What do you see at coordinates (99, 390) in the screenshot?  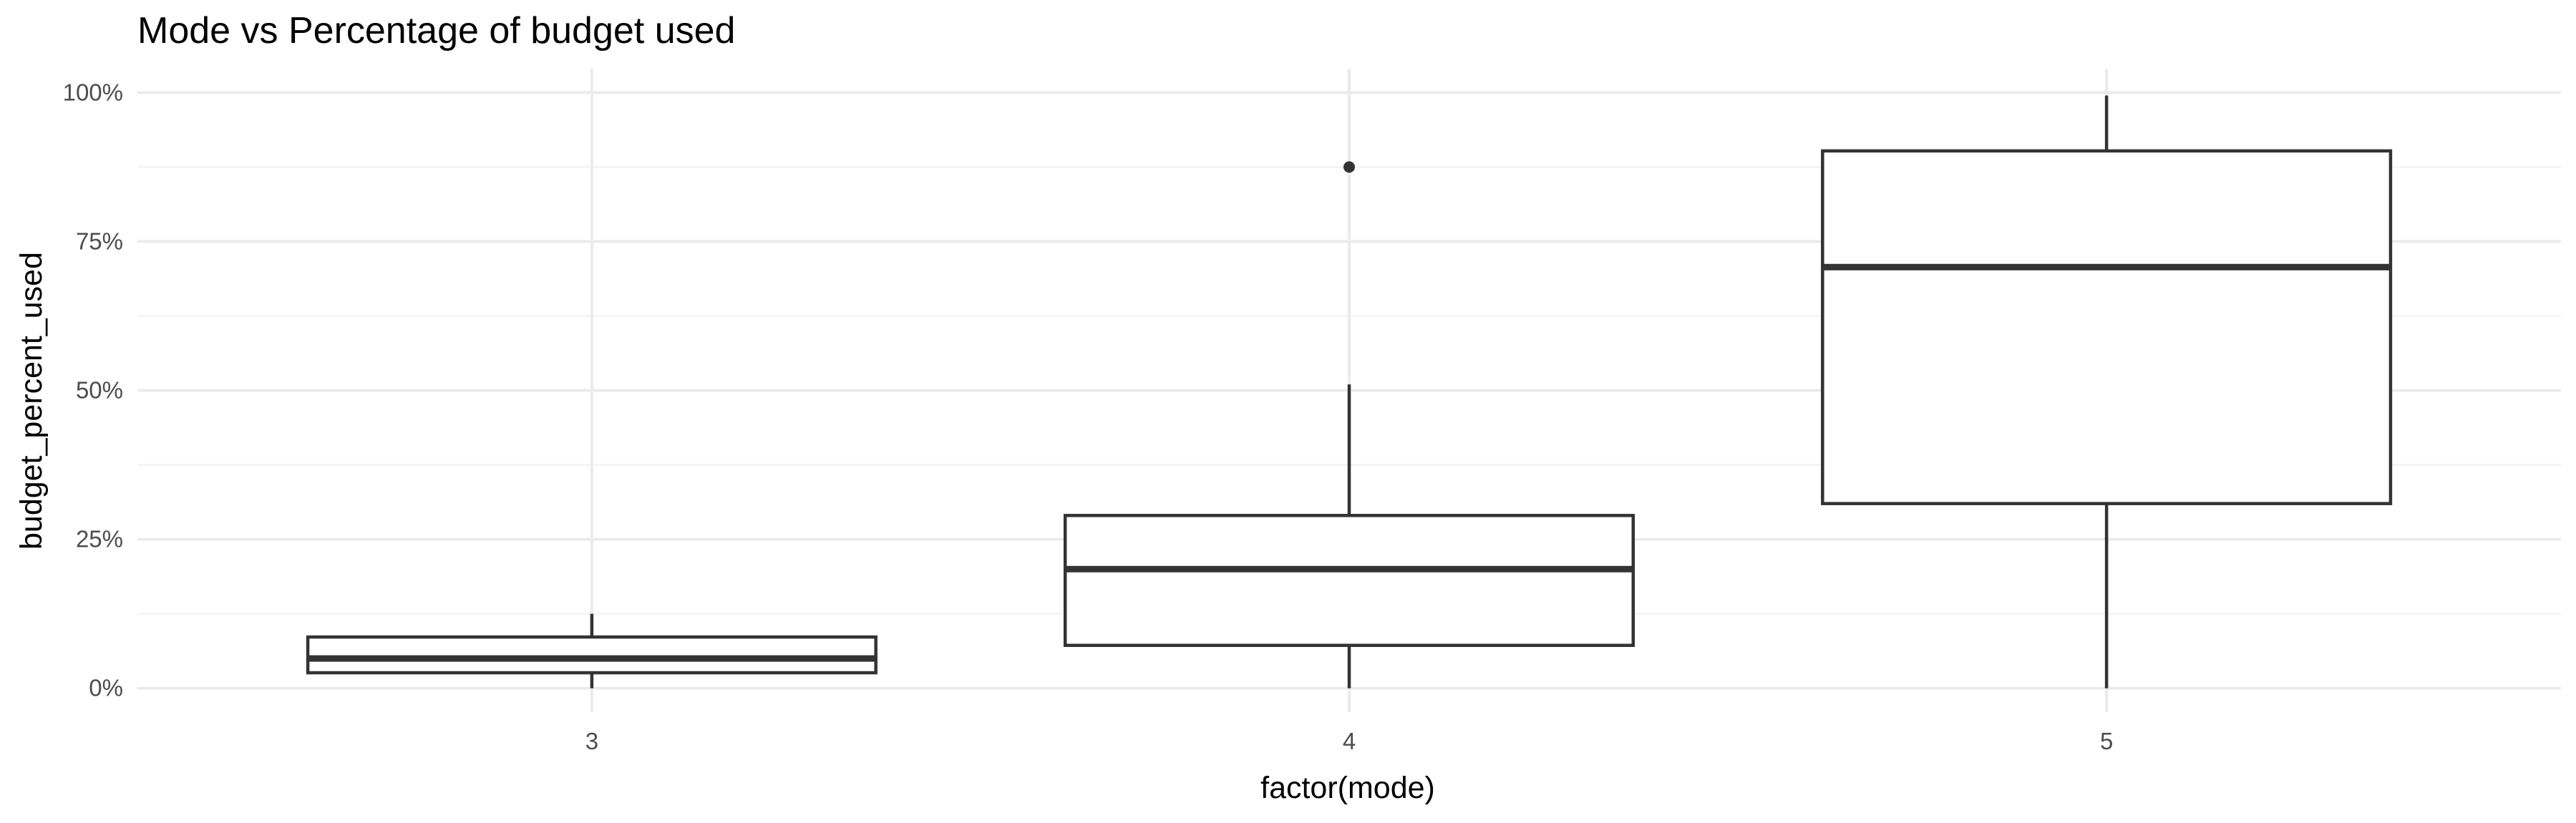 I see `y-tick-label: 50%` at bounding box center [99, 390].